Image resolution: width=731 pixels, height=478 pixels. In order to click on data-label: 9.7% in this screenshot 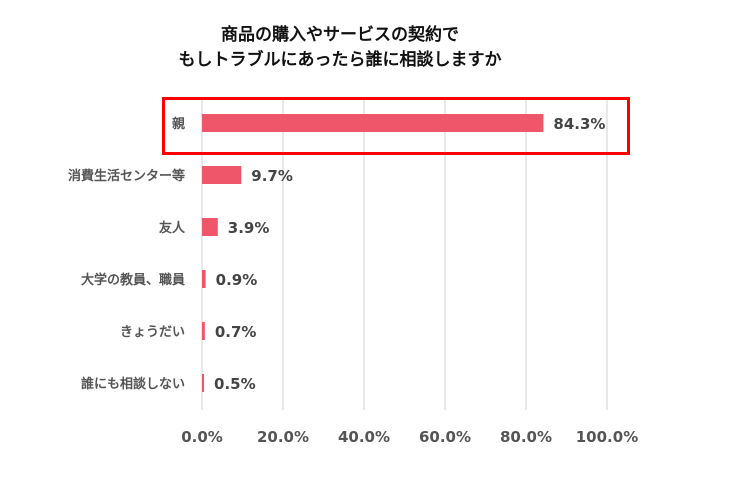, I will do `click(272, 176)`.